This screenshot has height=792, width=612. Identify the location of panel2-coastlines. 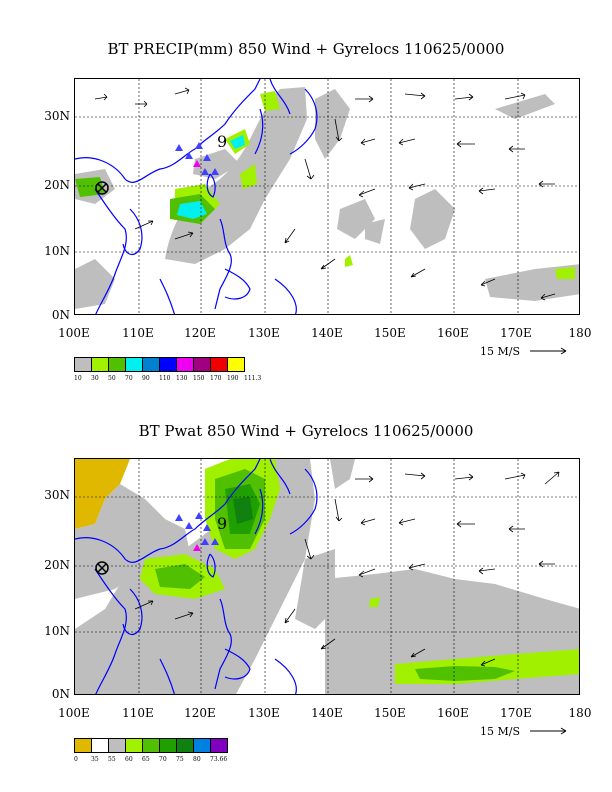
(196, 576).